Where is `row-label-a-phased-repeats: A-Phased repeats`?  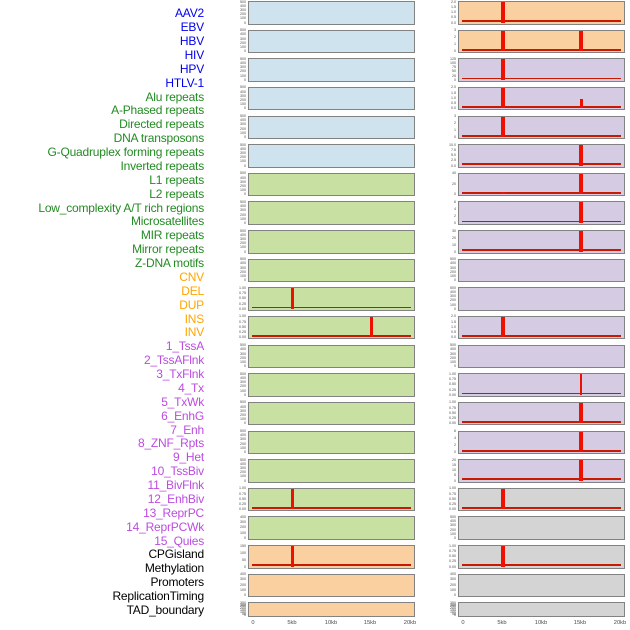 row-label-a-phased-repeats: A-Phased repeats is located at coordinates (157, 110).